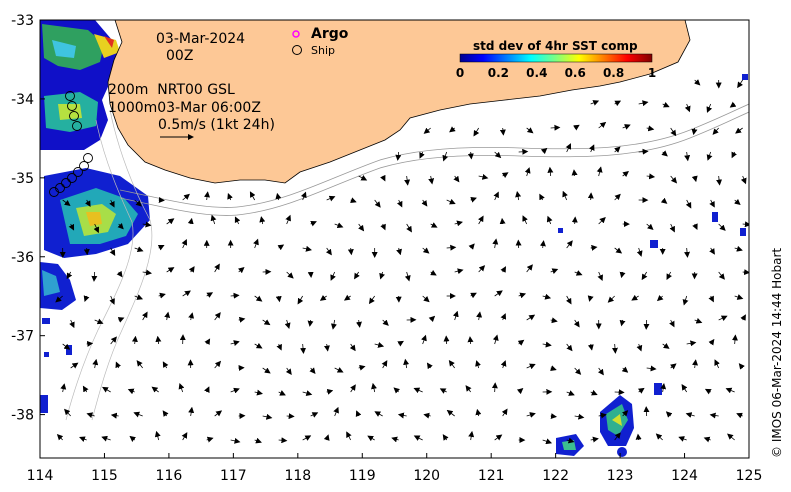  Describe the element at coordinates (684, 476) in the screenshot. I see `x-tick-label: 124` at that location.